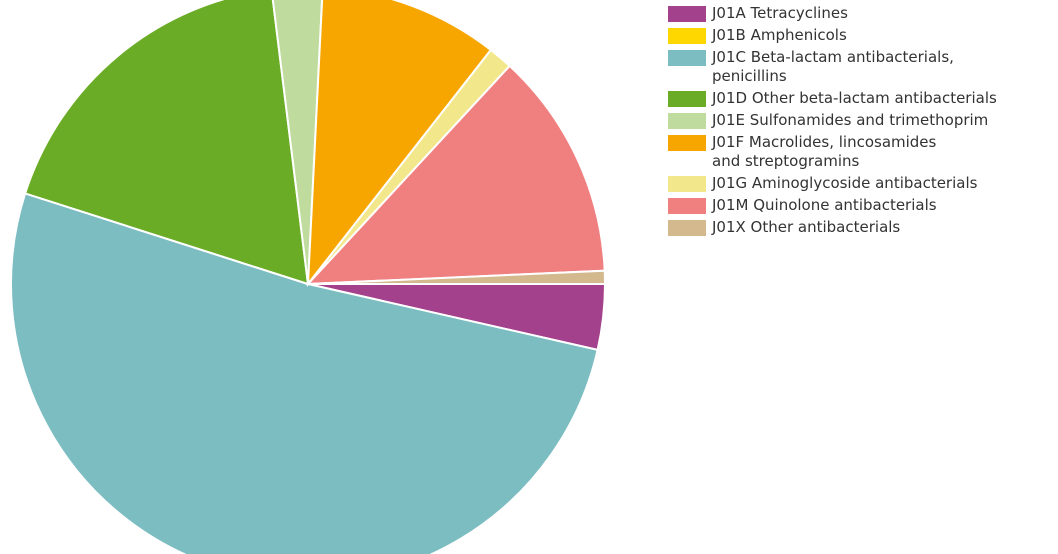 The image size is (1058, 554). What do you see at coordinates (854, 98) in the screenshot?
I see `legend-label-3: J01D Other beta-lactam antibacterials` at bounding box center [854, 98].